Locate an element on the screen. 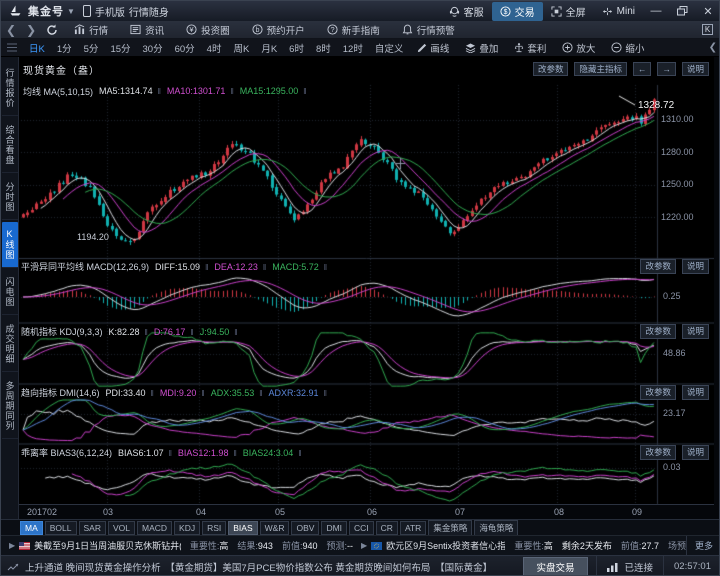 The width and height of the screenshot is (720, 576). sidebar-item-2: 分时图 is located at coordinates (9, 197).